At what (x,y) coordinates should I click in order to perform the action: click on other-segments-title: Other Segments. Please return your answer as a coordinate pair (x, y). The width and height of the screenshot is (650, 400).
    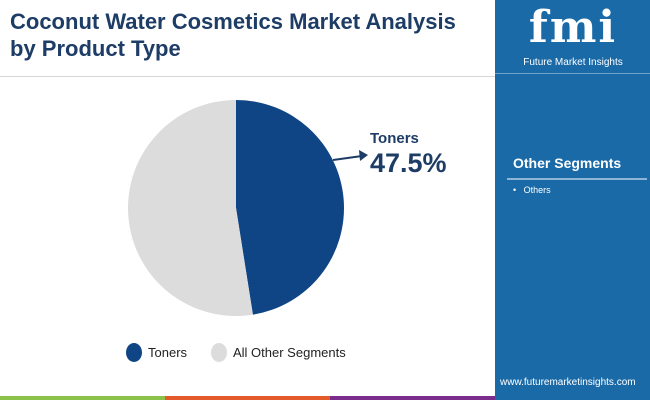
    Looking at the image, I should click on (567, 163).